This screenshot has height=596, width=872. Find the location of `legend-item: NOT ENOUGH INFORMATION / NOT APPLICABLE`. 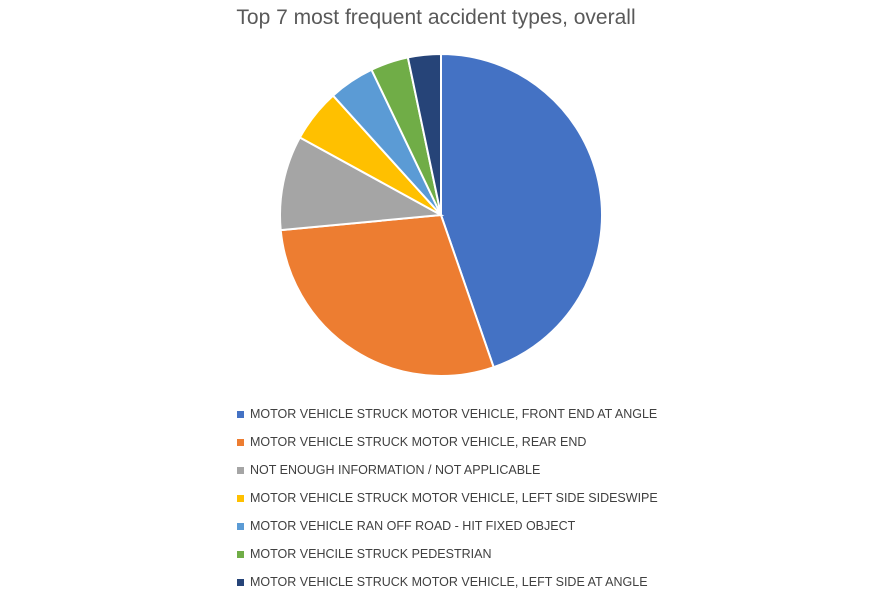

legend-item: NOT ENOUGH INFORMATION / NOT APPLICABLE is located at coordinates (447, 470).